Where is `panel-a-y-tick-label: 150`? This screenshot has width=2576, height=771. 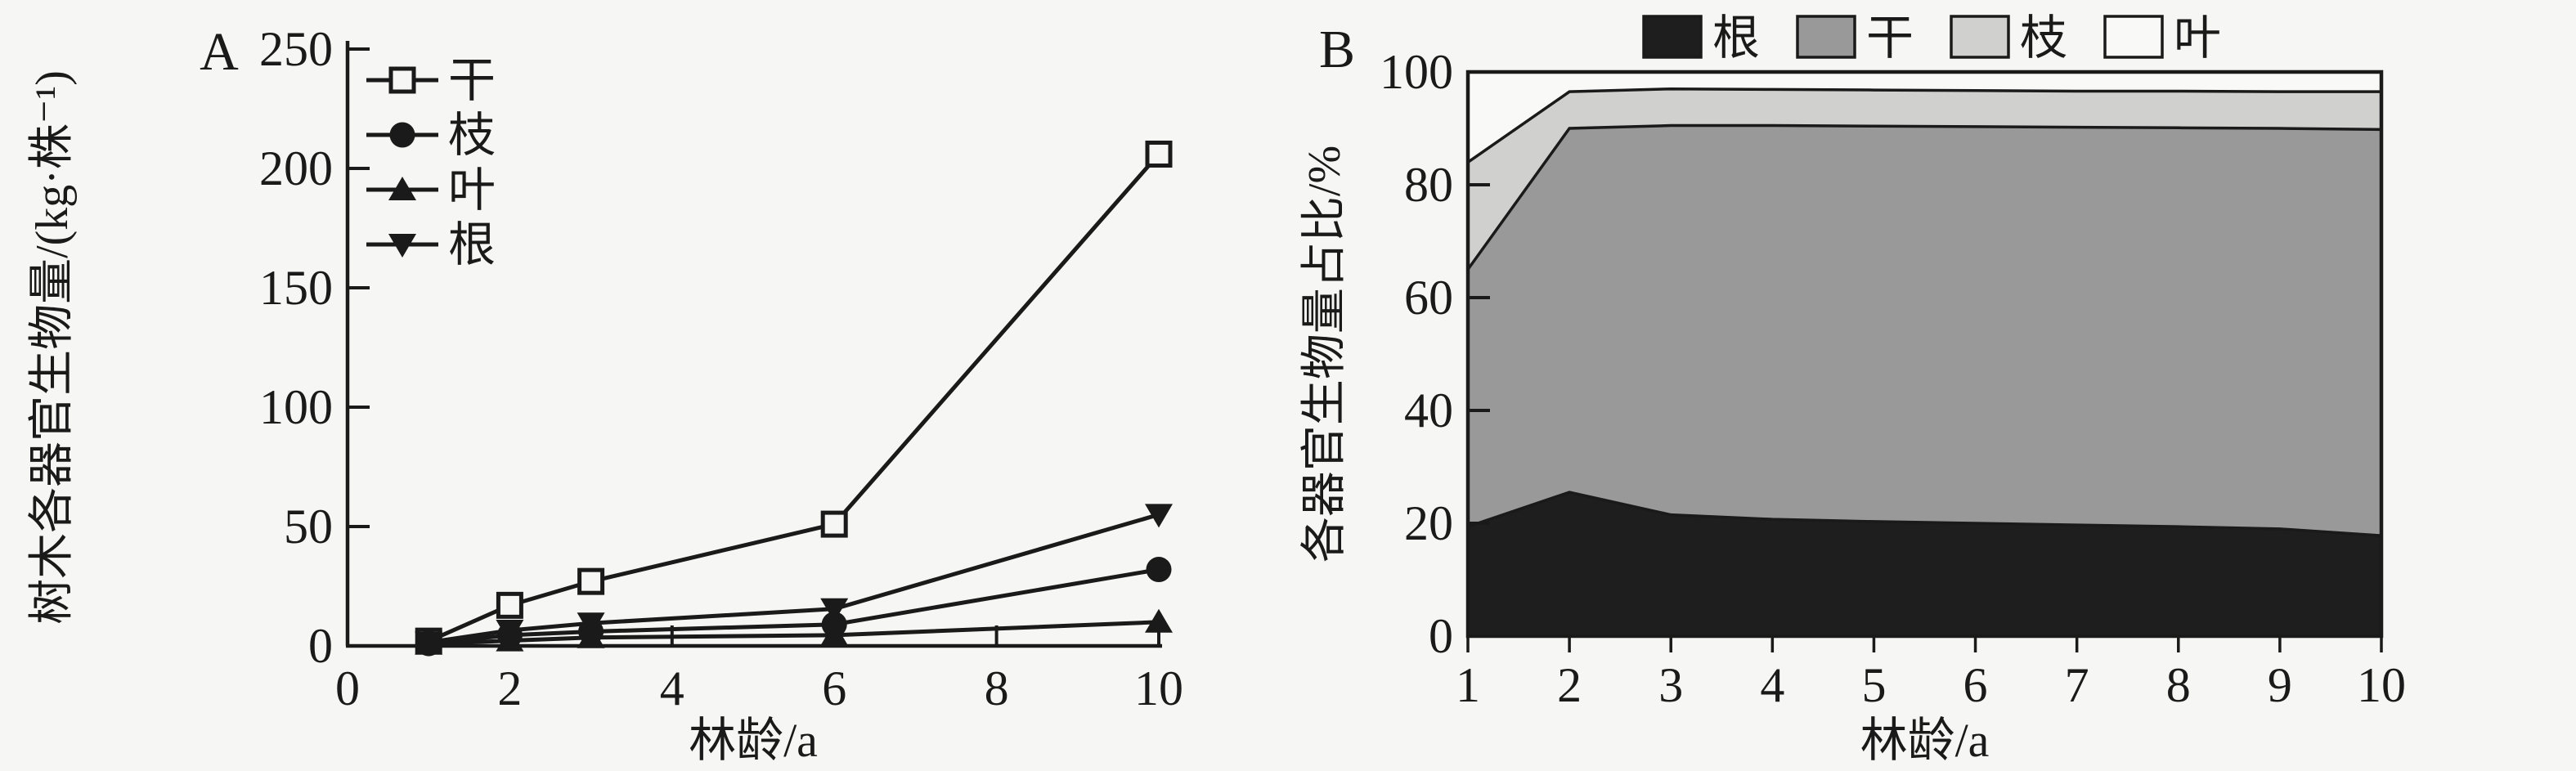
panel-a-y-tick-label: 150 is located at coordinates (296, 288).